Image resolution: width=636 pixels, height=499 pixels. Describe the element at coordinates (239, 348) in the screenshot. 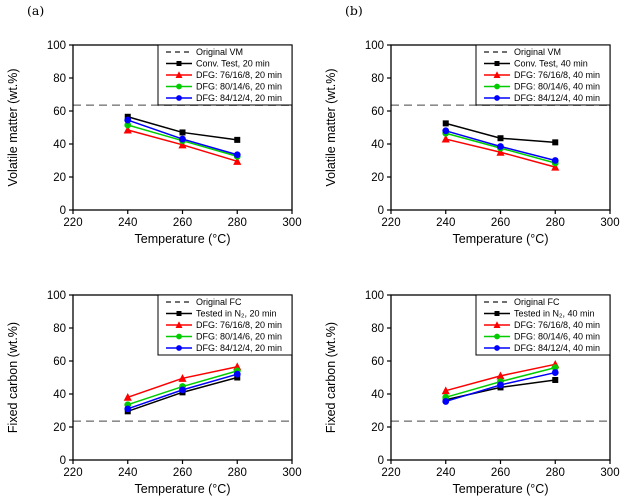

I see `legend-label: DFG: 84/12/4, 20 min` at that location.